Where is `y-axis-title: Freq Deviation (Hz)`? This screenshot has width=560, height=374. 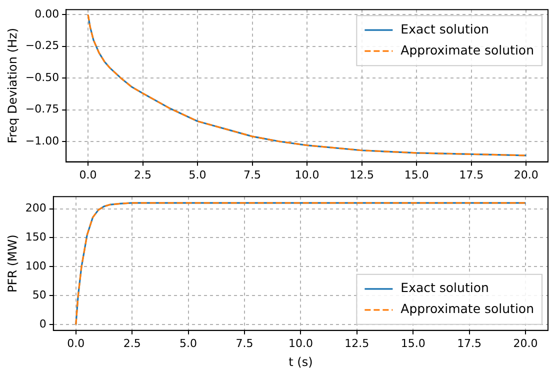
y-axis-title: Freq Deviation (Hz) is located at coordinates (12, 86).